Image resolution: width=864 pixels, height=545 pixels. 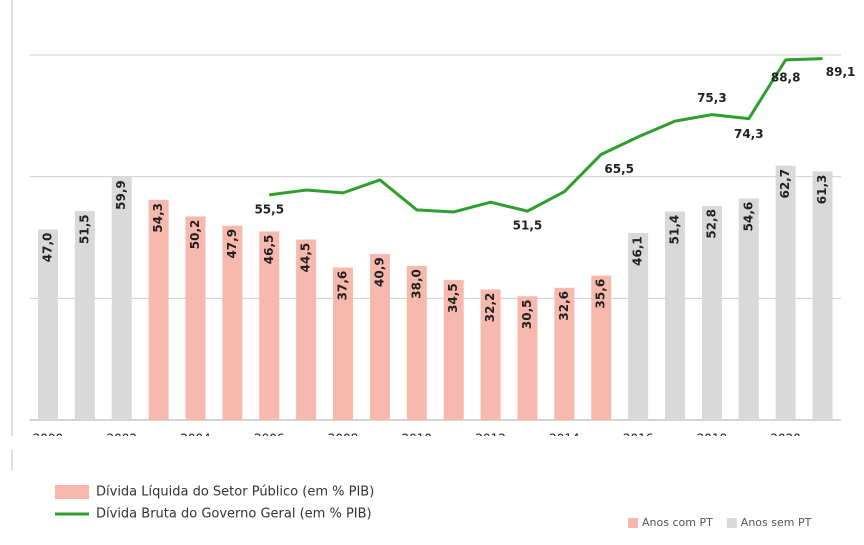 I want to click on bar-value-label: 38,0, so click(x=416, y=284).